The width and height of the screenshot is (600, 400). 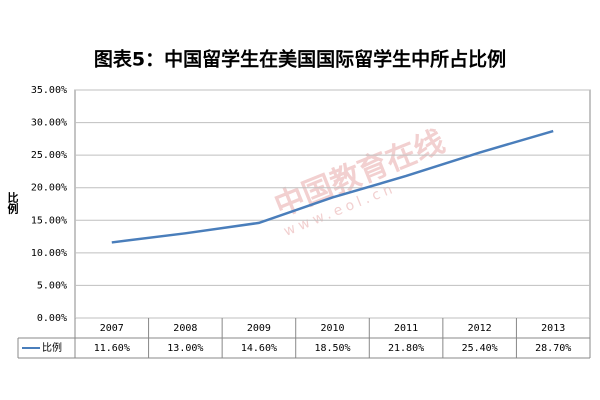 I want to click on y-tick-label: 20.00%, so click(x=49, y=188).